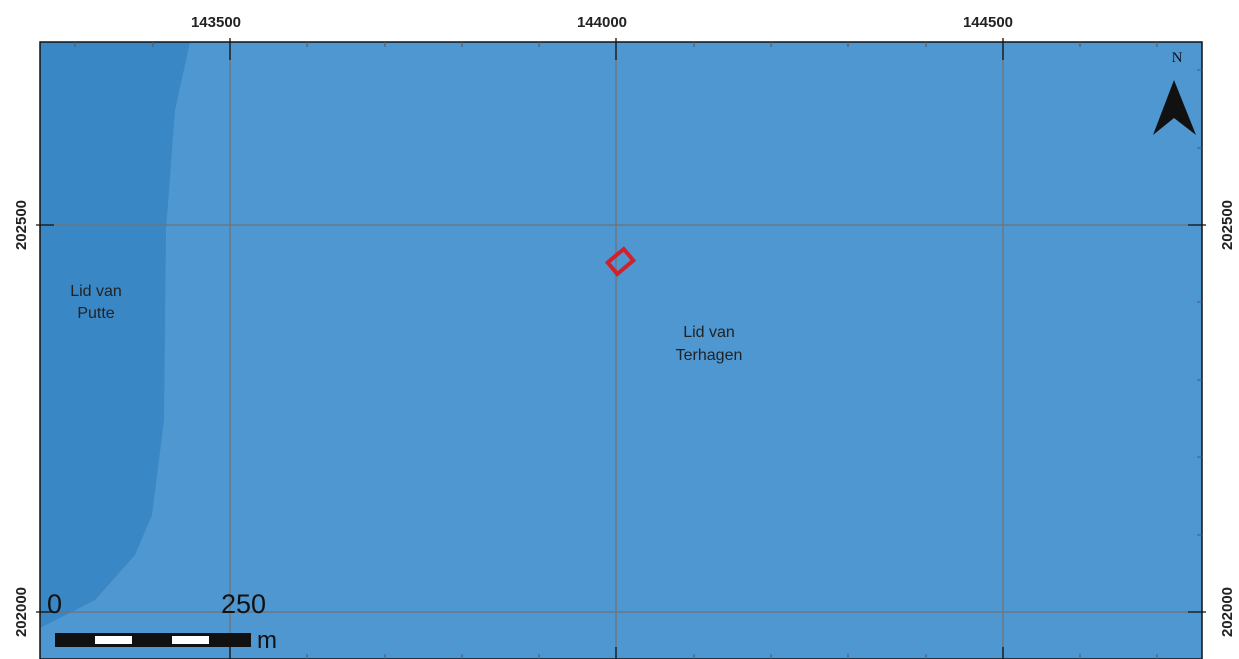  I want to click on unit-label-terhagen-line2: Terhagen, so click(709, 355).